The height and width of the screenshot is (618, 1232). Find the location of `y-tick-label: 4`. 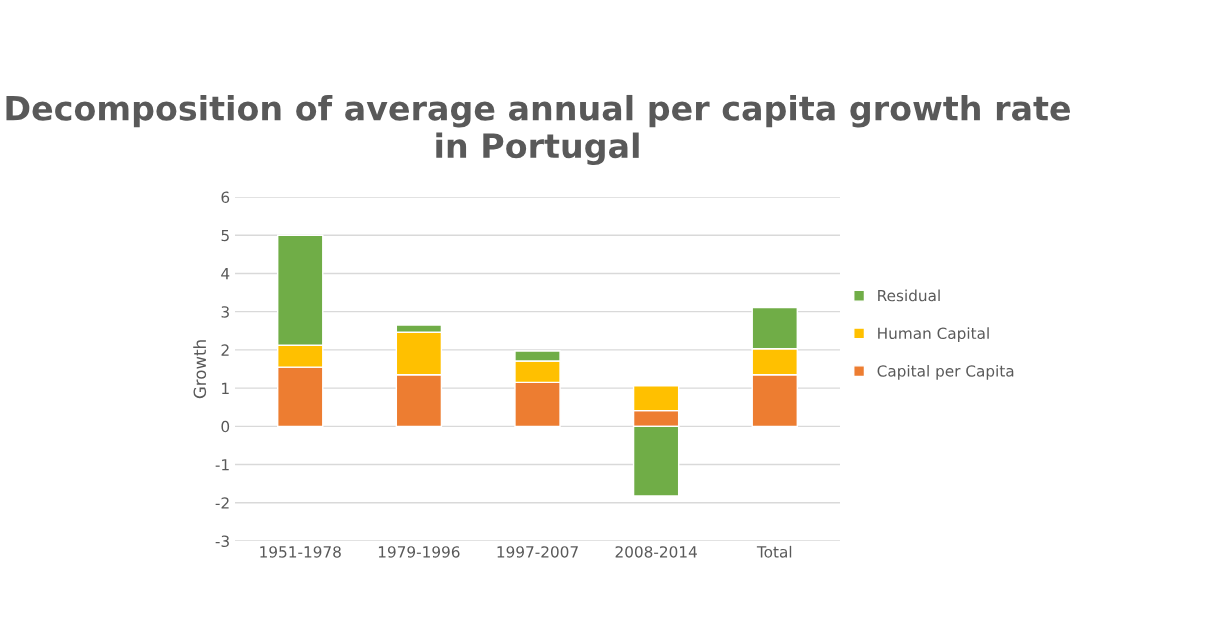

y-tick-label: 4 is located at coordinates (225, 274).